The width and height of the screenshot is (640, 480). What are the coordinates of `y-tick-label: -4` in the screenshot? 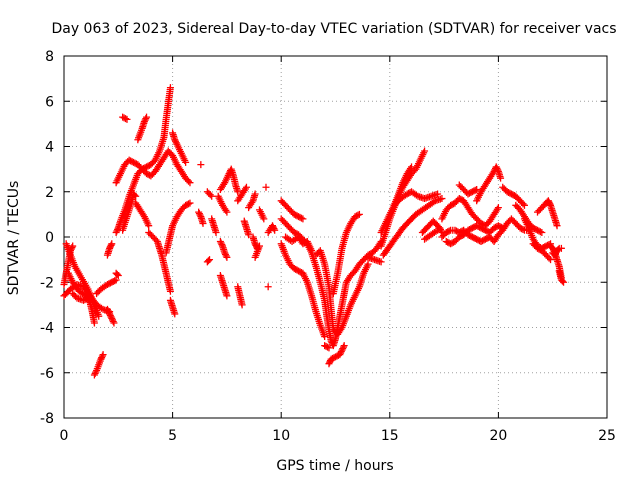 It's located at (47, 329).